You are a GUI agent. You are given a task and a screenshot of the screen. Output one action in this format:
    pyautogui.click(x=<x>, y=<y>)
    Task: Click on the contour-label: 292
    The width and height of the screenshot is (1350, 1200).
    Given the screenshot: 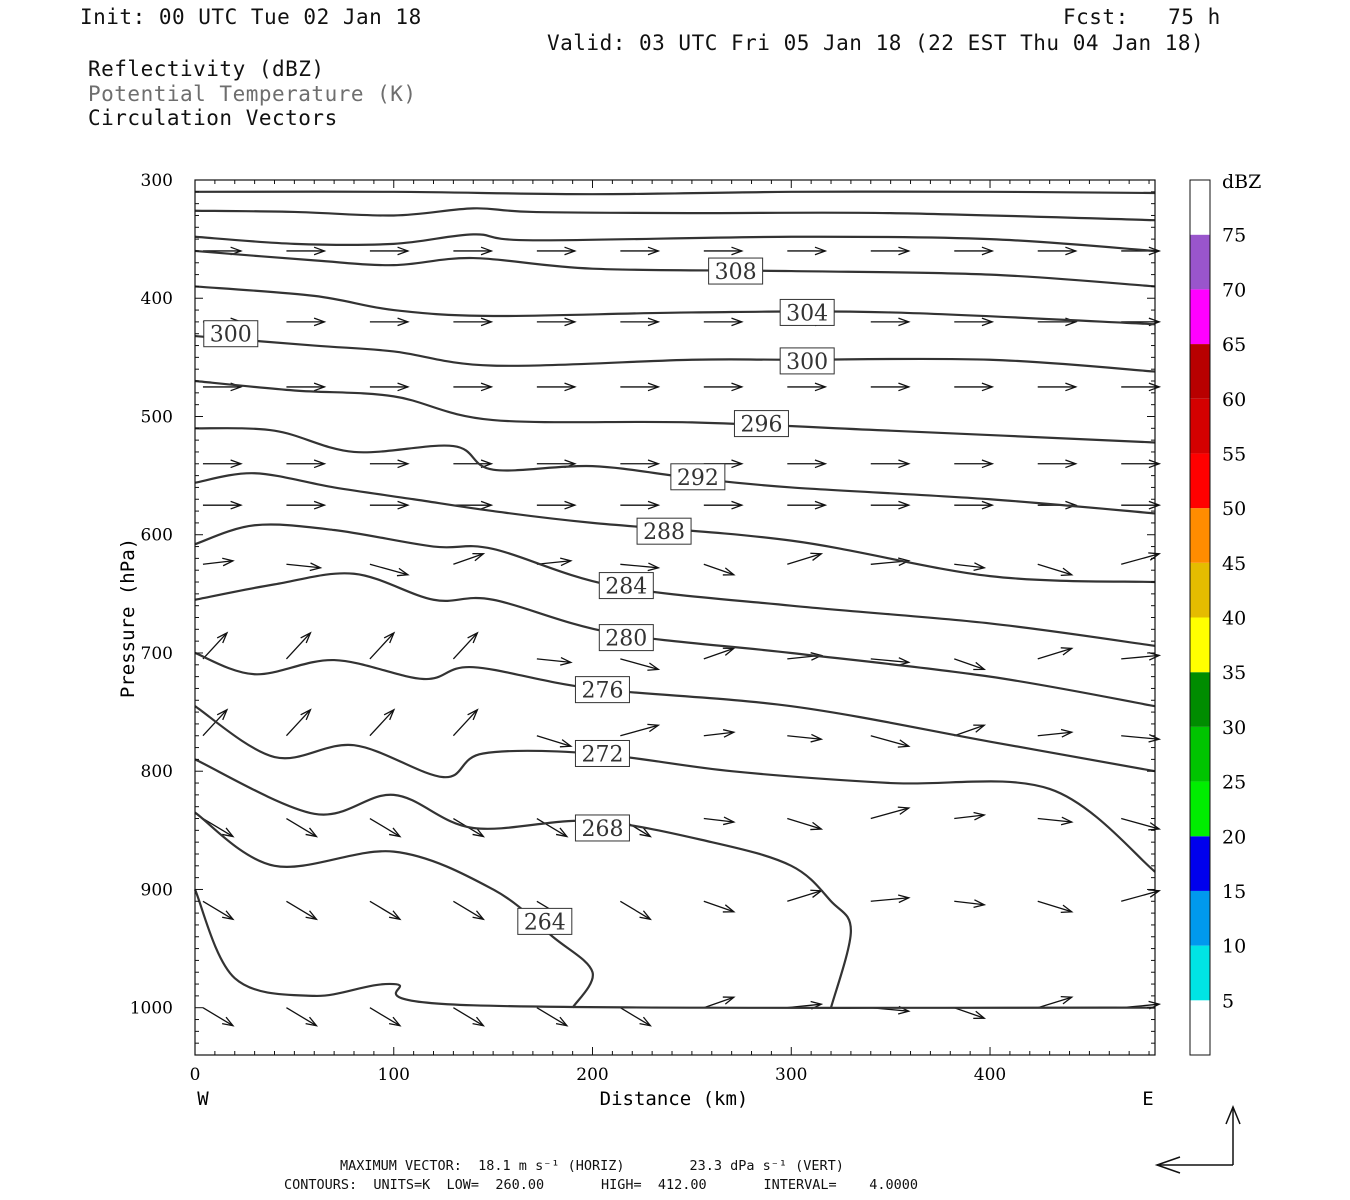 What is the action you would take?
    pyautogui.click(x=698, y=478)
    